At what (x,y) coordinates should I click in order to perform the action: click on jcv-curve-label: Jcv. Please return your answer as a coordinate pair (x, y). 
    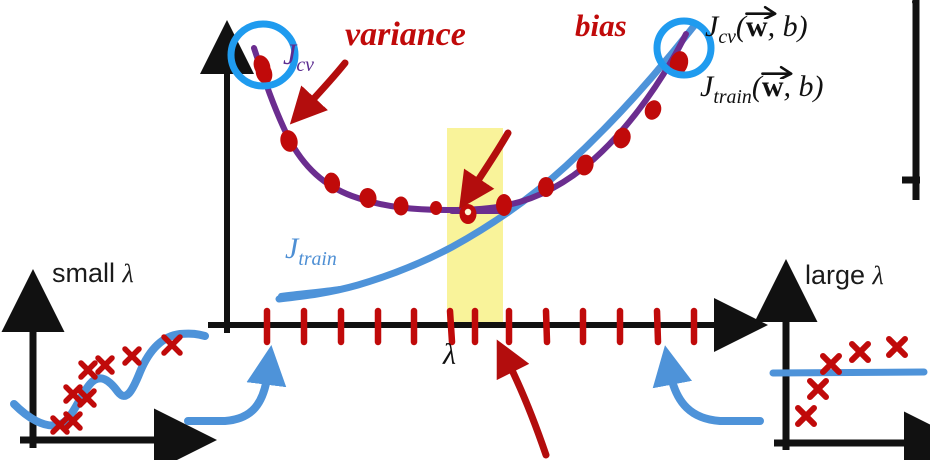
    Looking at the image, I should click on (298, 58).